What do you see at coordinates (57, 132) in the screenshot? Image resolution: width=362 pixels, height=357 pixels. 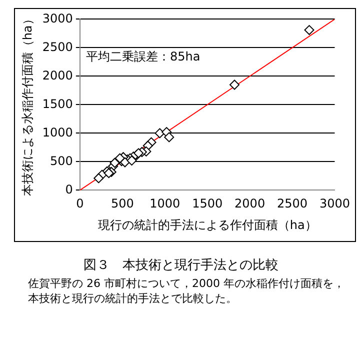 I see `y-tick-label: 1000` at bounding box center [57, 132].